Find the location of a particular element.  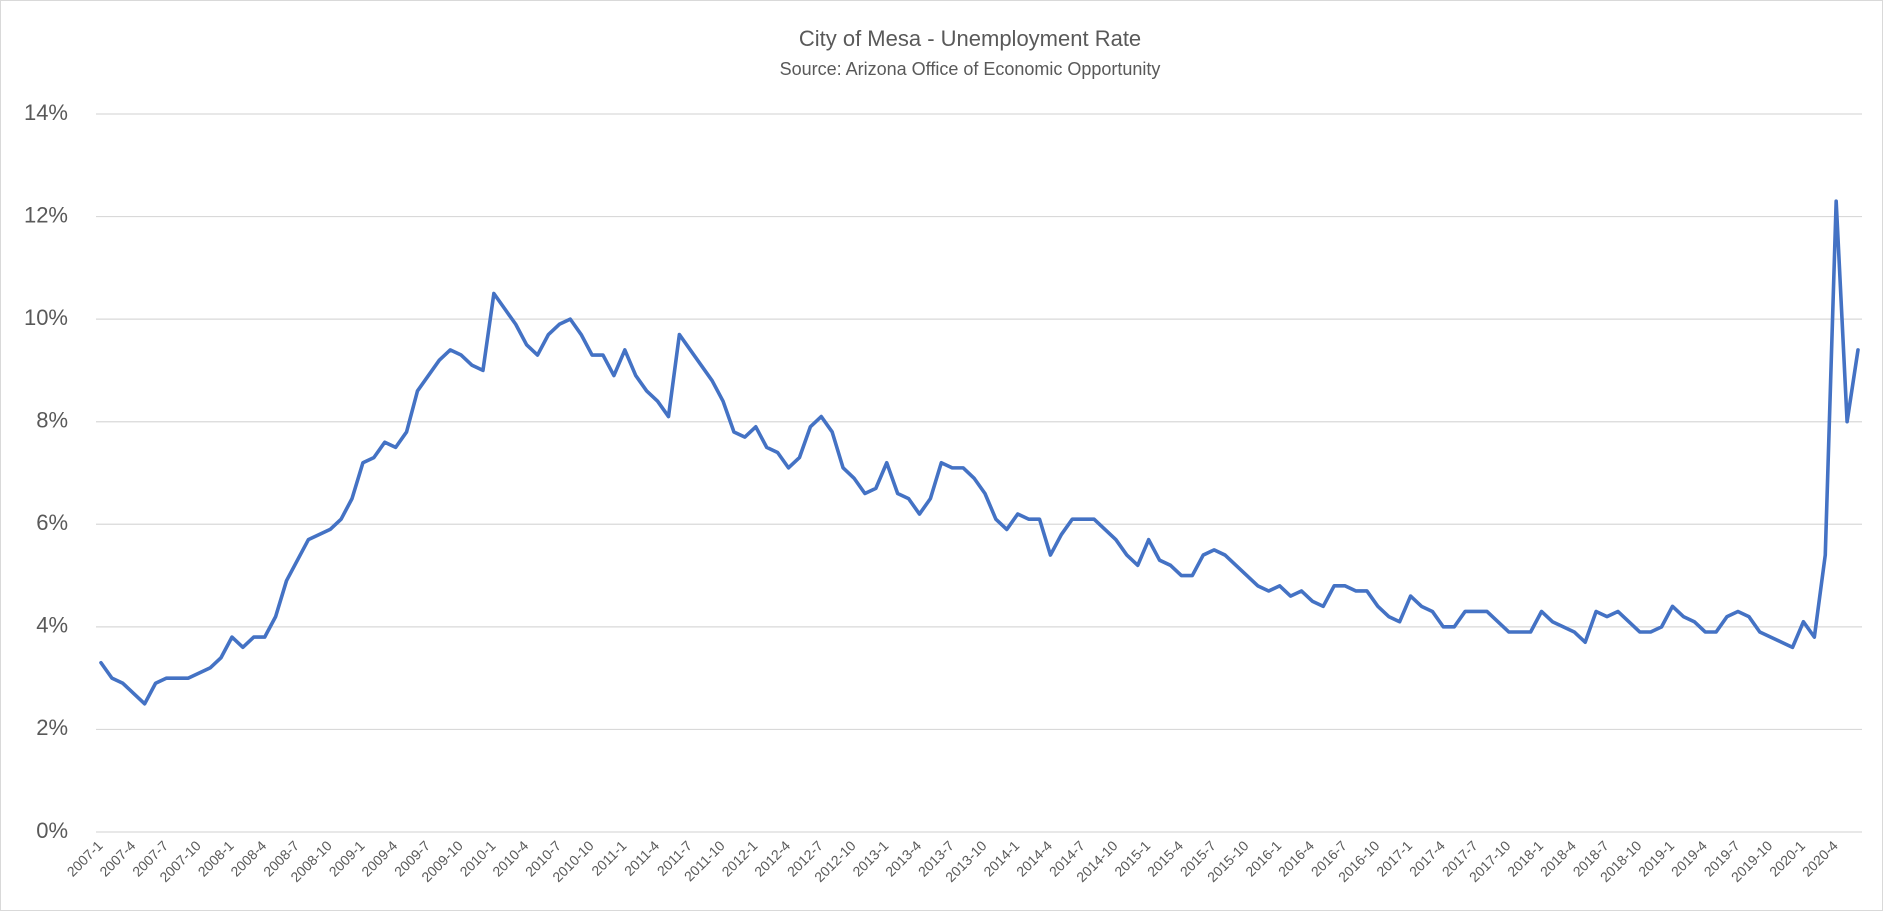

y-tick-label: 8% is located at coordinates (52, 420).